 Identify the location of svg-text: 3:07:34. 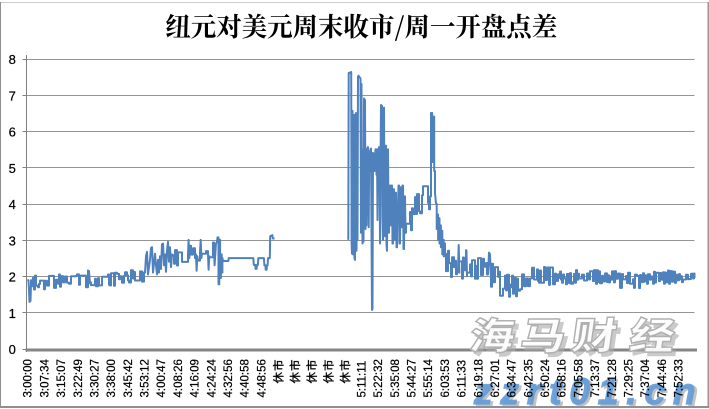
(45, 378).